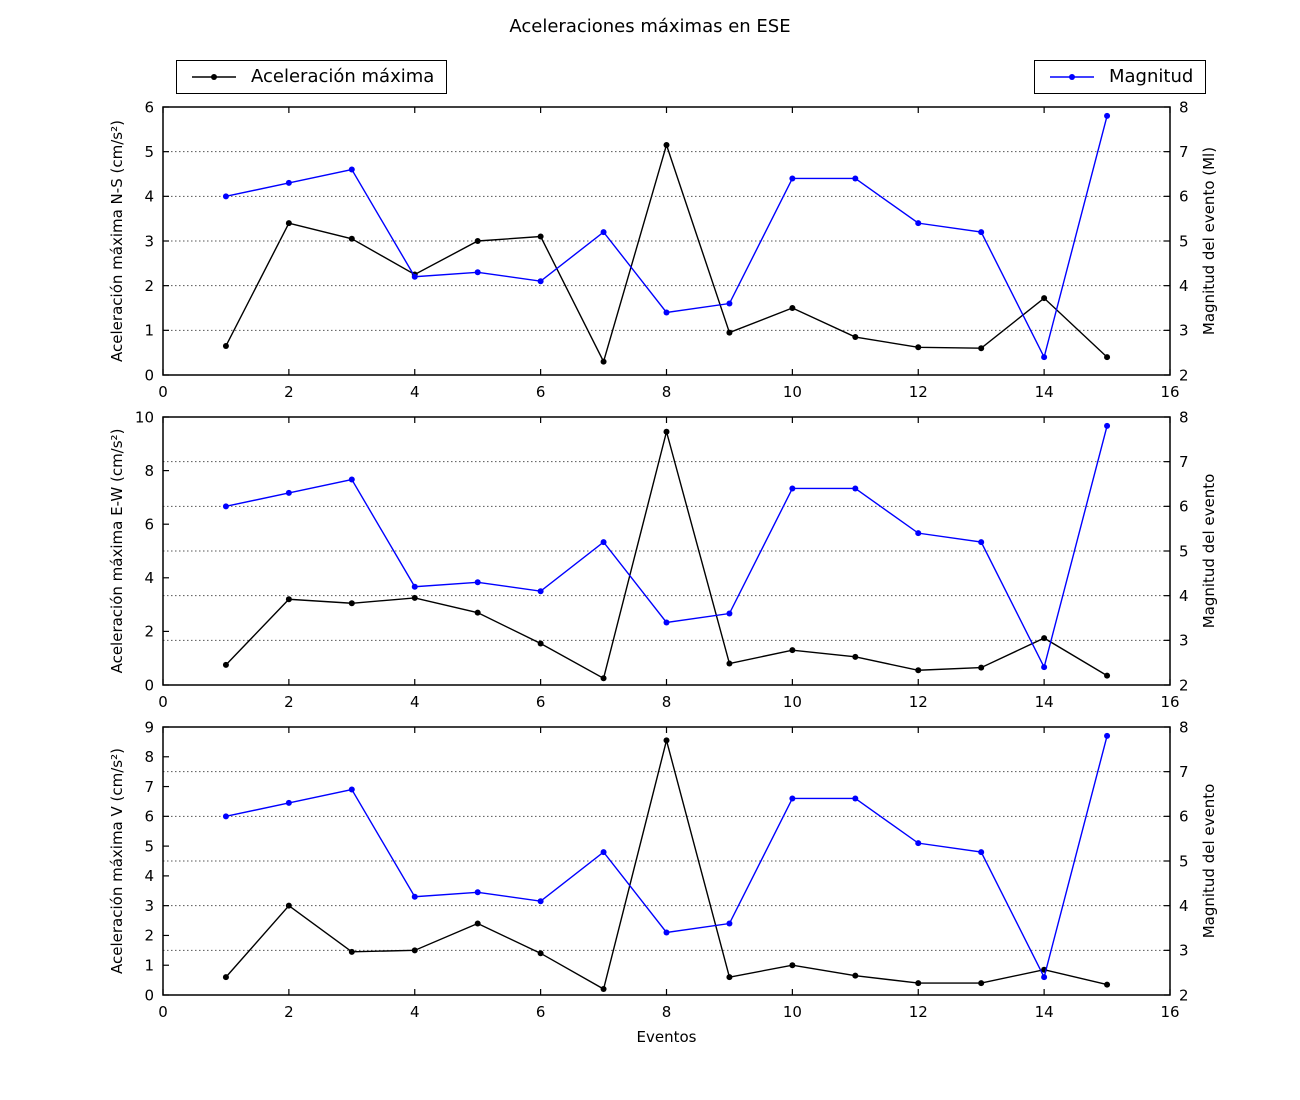 Image resolution: width=1300 pixels, height=1100 pixels. I want to click on y-axis-label-right: Magnitud del evento (Ml), so click(1209, 241).